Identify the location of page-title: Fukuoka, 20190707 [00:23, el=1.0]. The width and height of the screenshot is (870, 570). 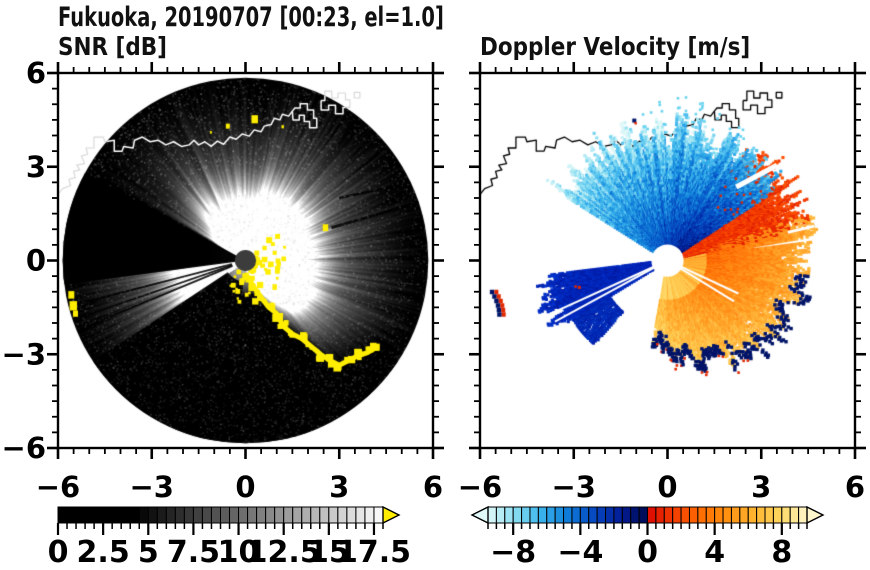
(251, 17).